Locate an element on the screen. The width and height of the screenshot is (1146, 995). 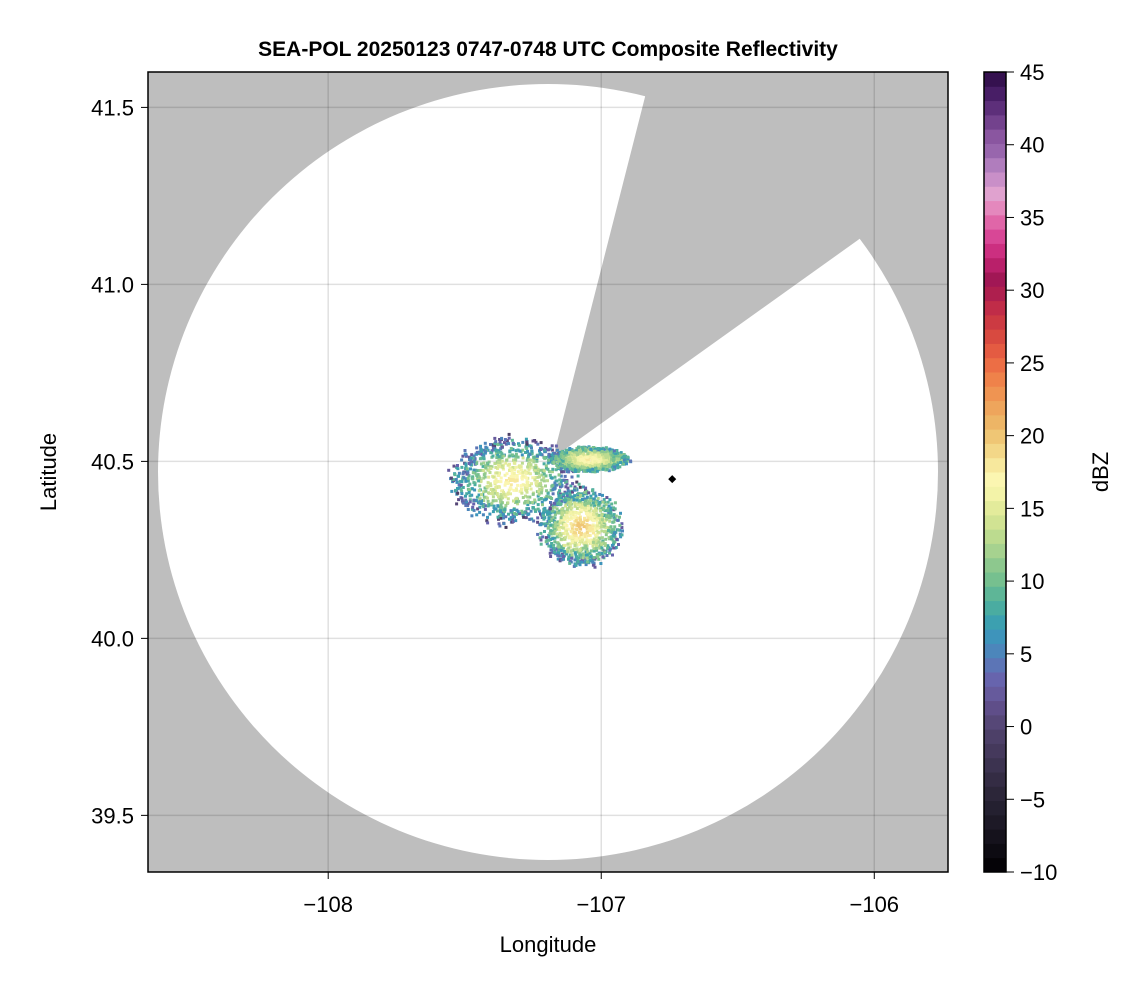
colorbar-label: dBZ is located at coordinates (1100, 472).